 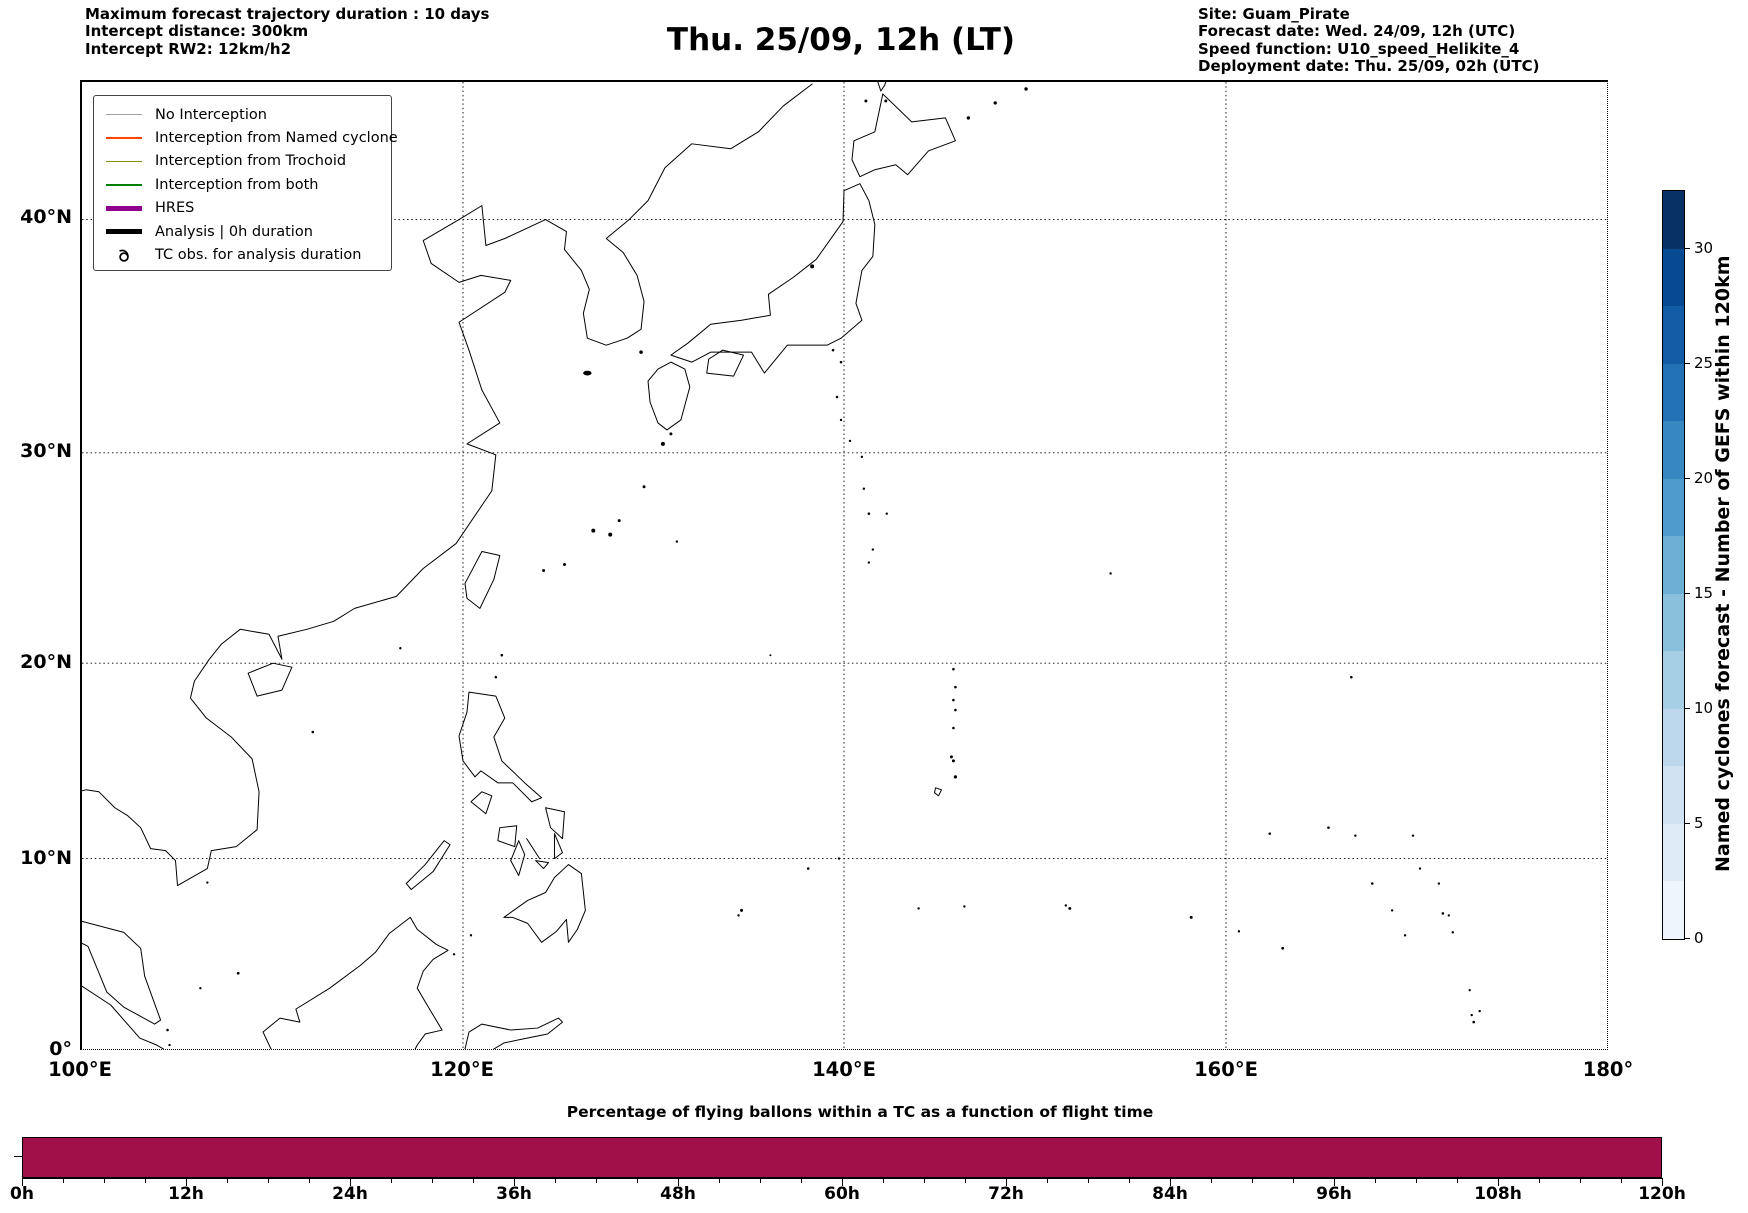 I want to click on info-right-line1: Site: Guam_Pirate, so click(x=1274, y=14).